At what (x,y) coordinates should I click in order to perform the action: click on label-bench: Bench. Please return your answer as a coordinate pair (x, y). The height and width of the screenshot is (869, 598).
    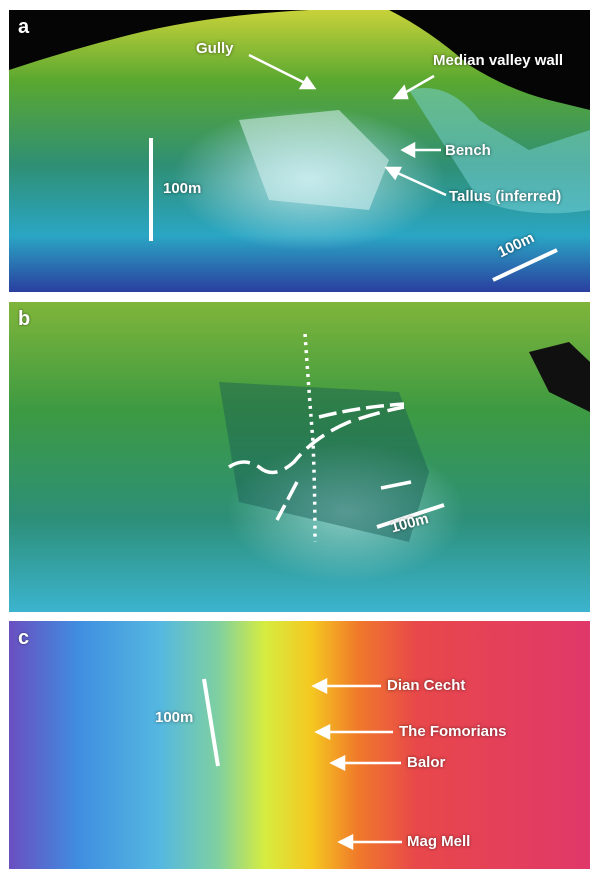
    Looking at the image, I should click on (468, 150).